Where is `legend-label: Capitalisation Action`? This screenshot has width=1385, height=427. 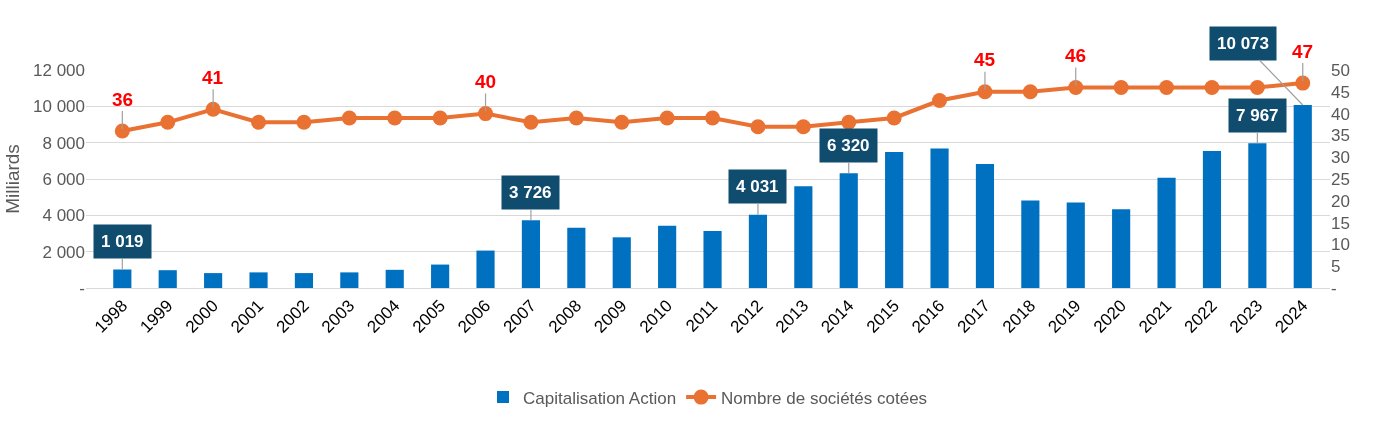
legend-label: Capitalisation Action is located at coordinates (600, 398).